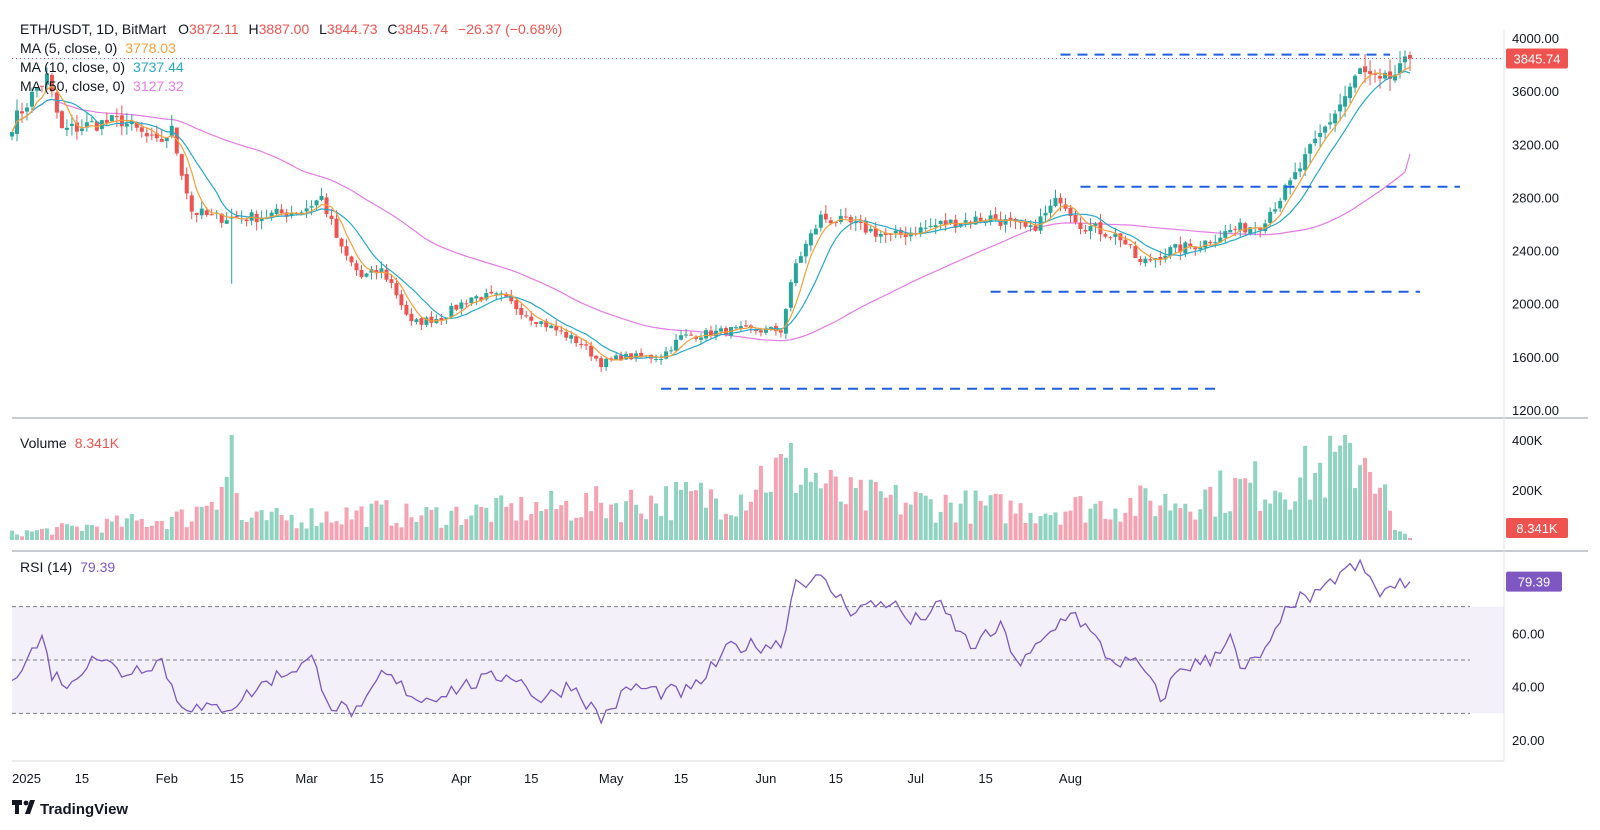 The image size is (1600, 830). What do you see at coordinates (1535, 357) in the screenshot?
I see `price-tick-label: 1600.00` at bounding box center [1535, 357].